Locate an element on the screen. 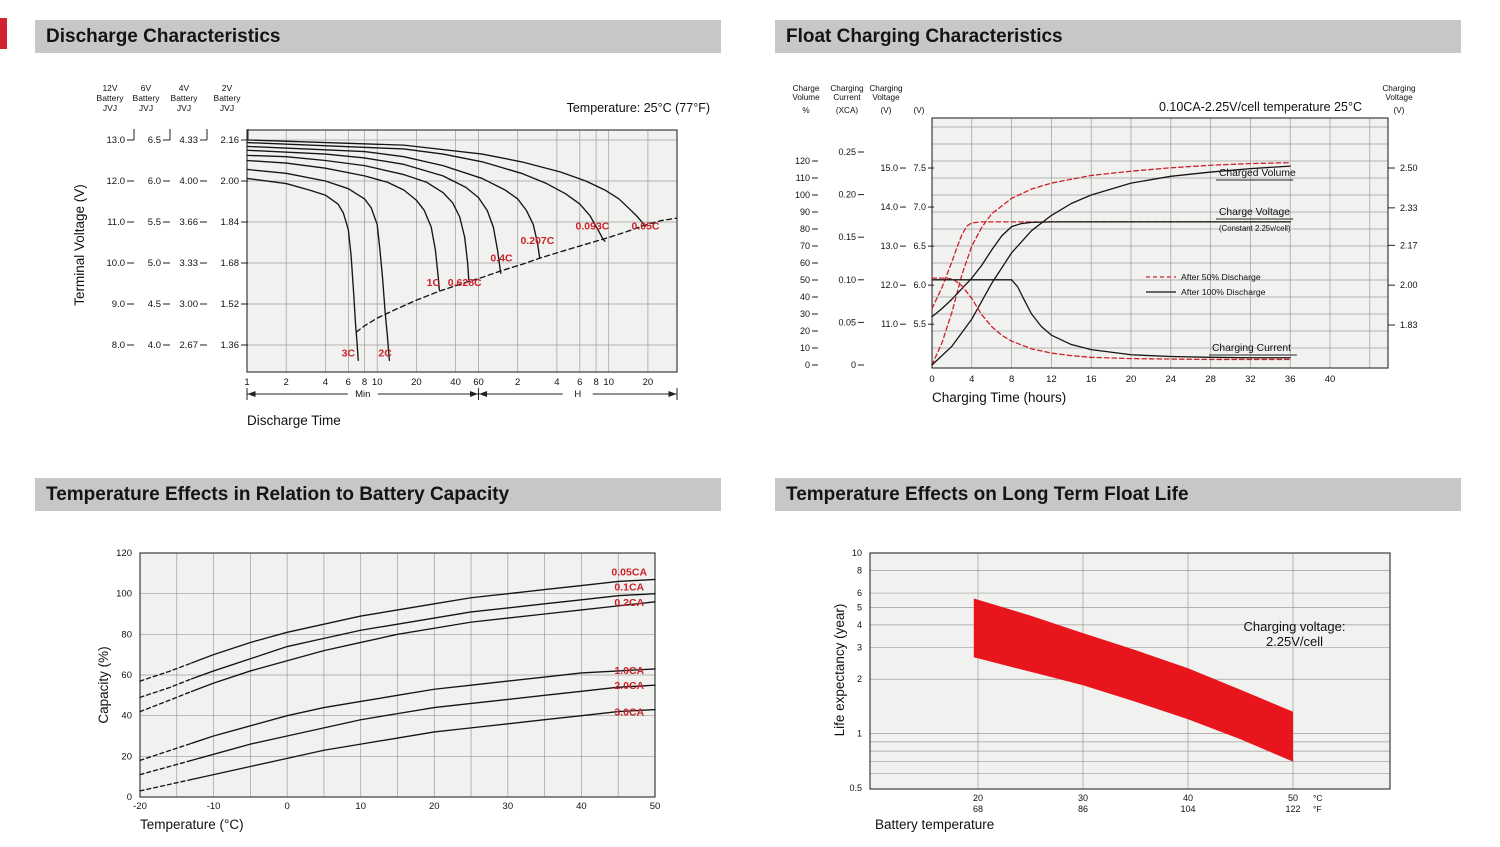  page-edge-accent is located at coordinates (3, 33).